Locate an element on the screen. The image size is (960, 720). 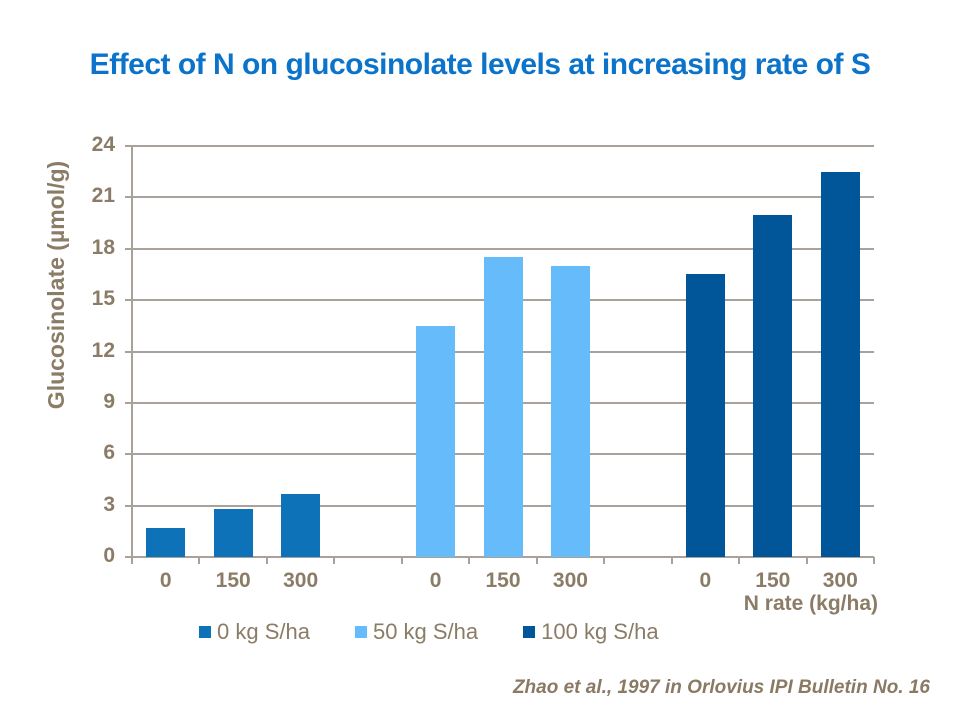
x-axis-title: N rate (kg/ha) is located at coordinates (810, 603).